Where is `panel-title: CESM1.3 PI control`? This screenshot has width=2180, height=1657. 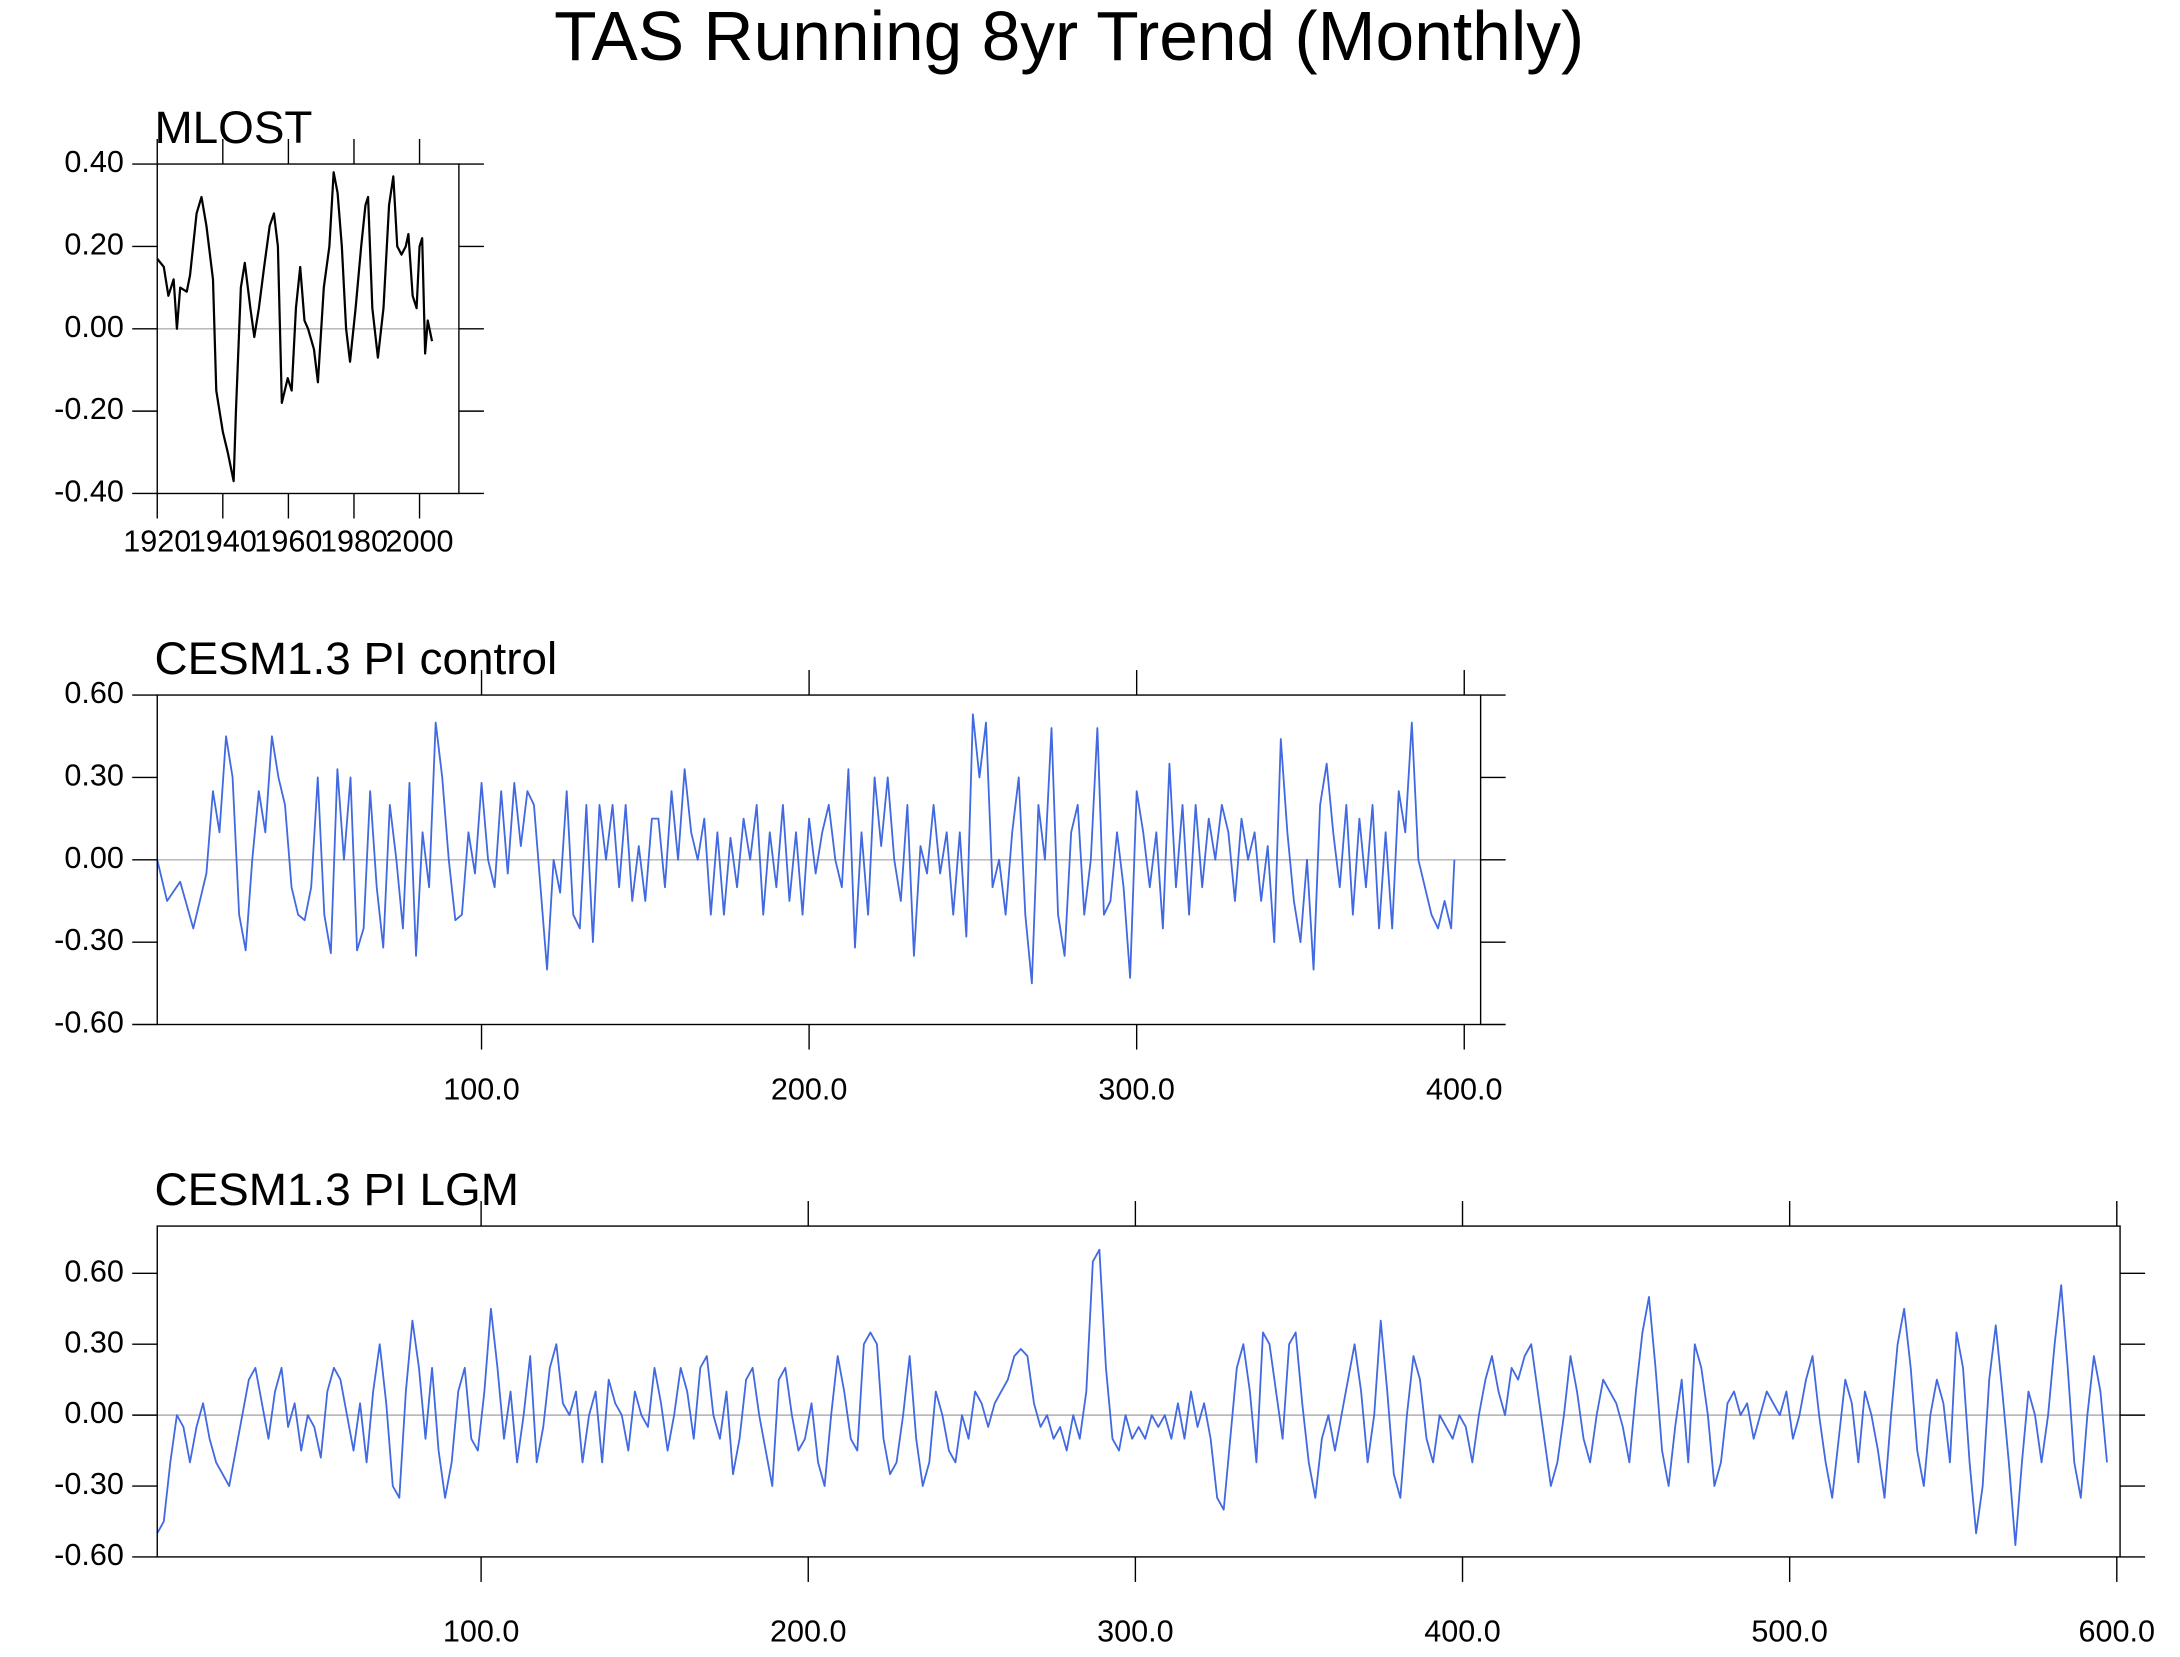
panel-title: CESM1.3 PI control is located at coordinates (355, 658).